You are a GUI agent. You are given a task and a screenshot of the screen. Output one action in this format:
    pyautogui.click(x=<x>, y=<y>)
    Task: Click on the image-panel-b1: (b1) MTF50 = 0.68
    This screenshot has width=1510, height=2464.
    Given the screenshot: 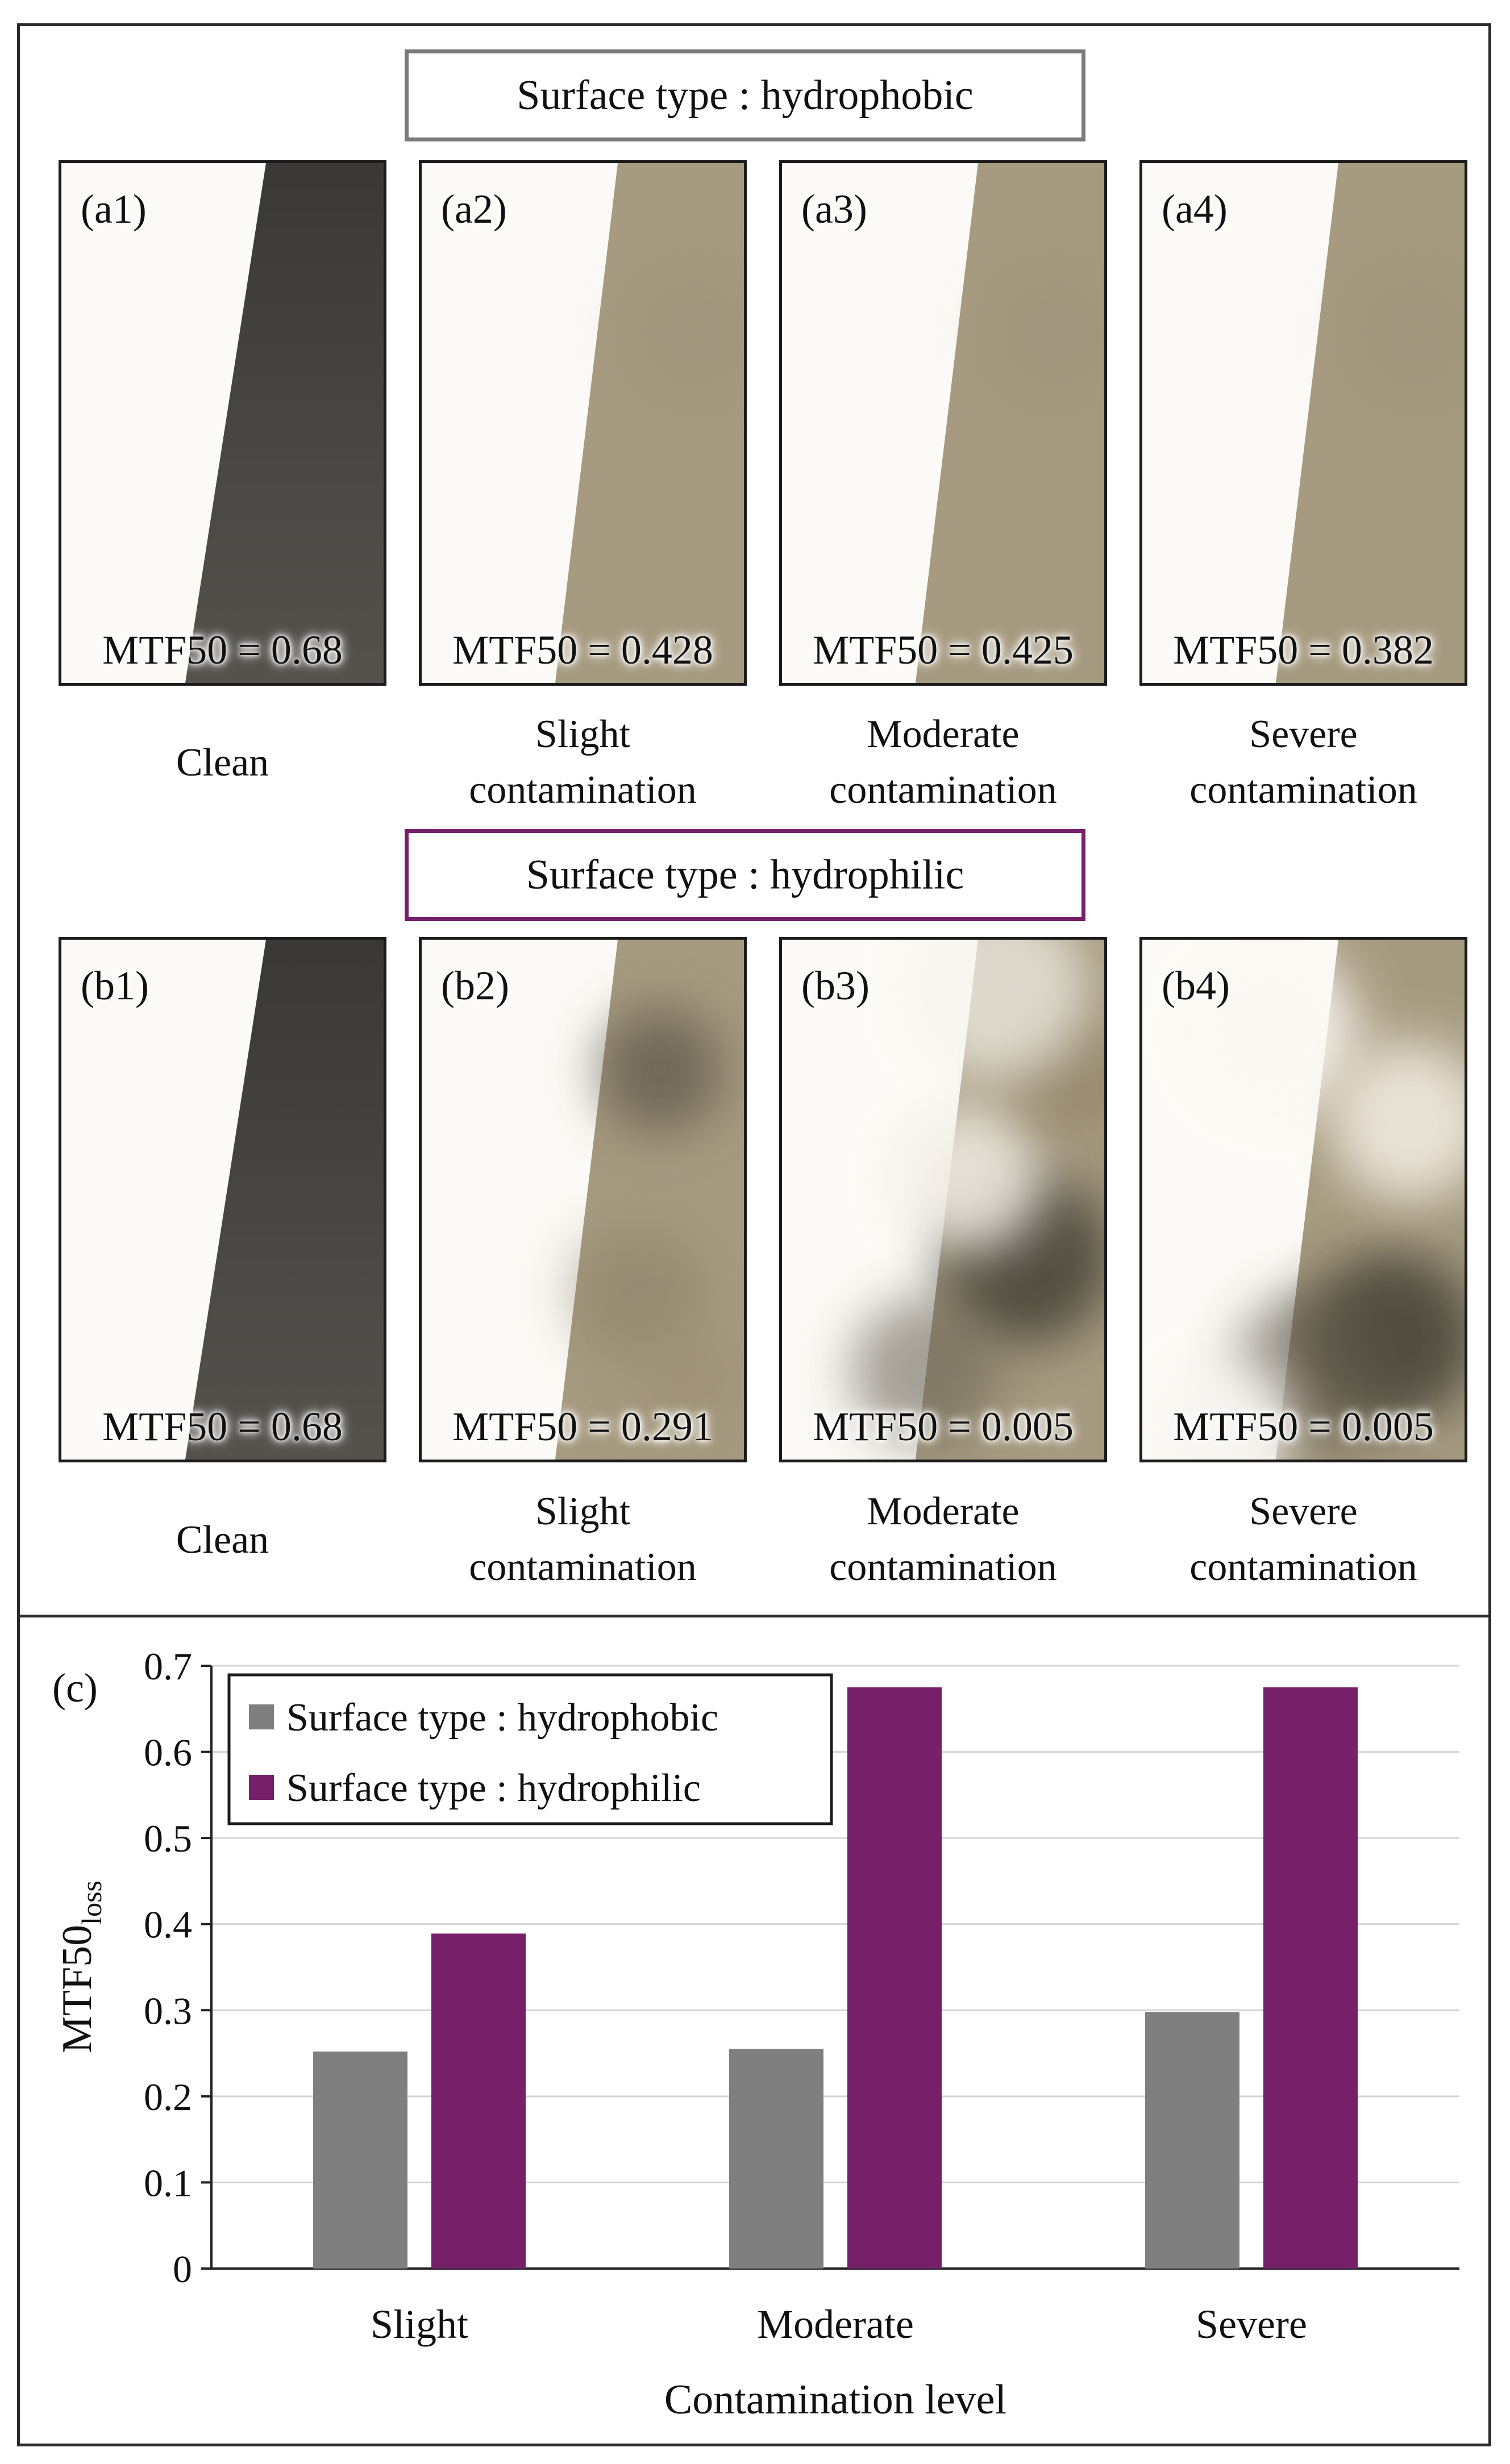 What is the action you would take?
    pyautogui.click(x=223, y=1199)
    